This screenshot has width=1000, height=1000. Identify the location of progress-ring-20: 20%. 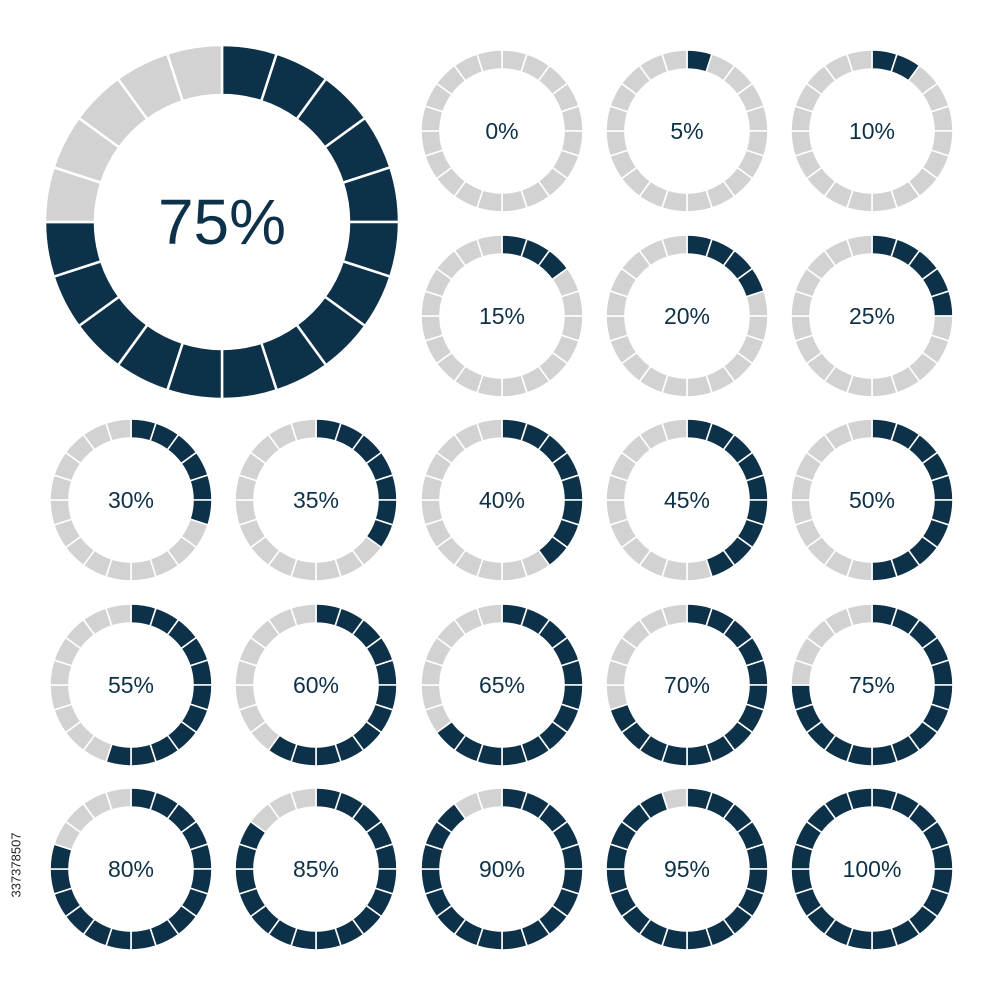
(687, 316).